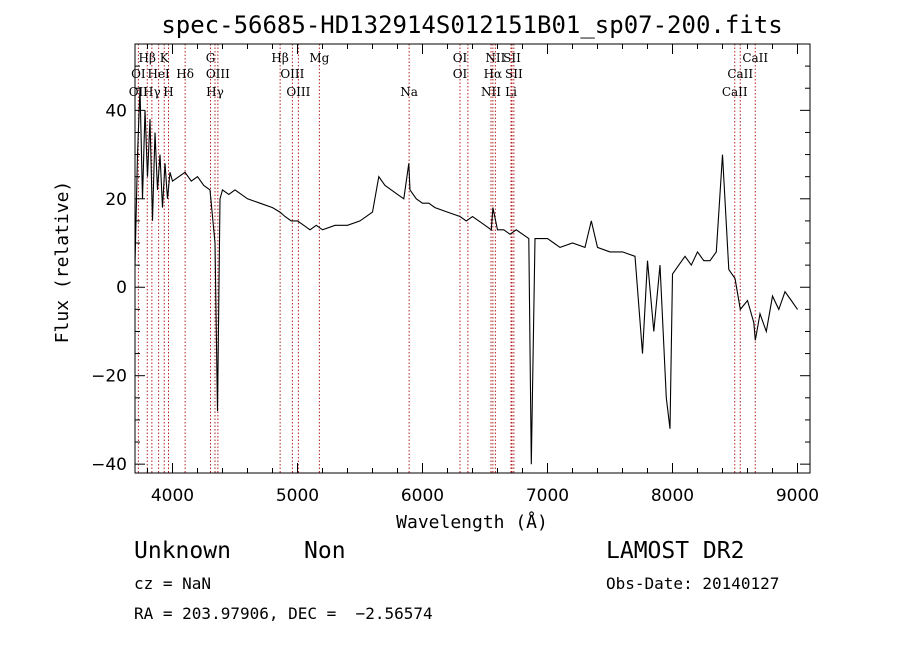  What do you see at coordinates (547, 496) in the screenshot?
I see `x-tick-label: 7000` at bounding box center [547, 496].